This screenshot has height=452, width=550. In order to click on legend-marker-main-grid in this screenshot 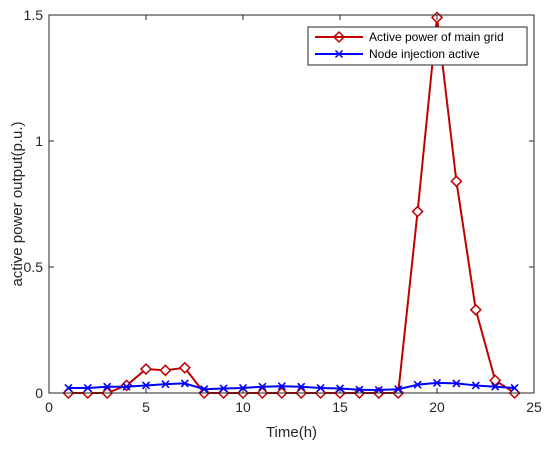, I will do `click(339, 37)`.